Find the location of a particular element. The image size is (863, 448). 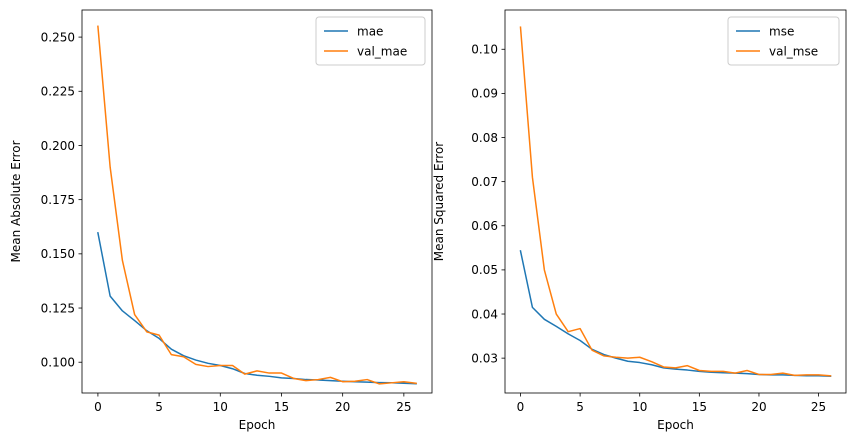

y-tick-label: 0.09 is located at coordinates (484, 94).